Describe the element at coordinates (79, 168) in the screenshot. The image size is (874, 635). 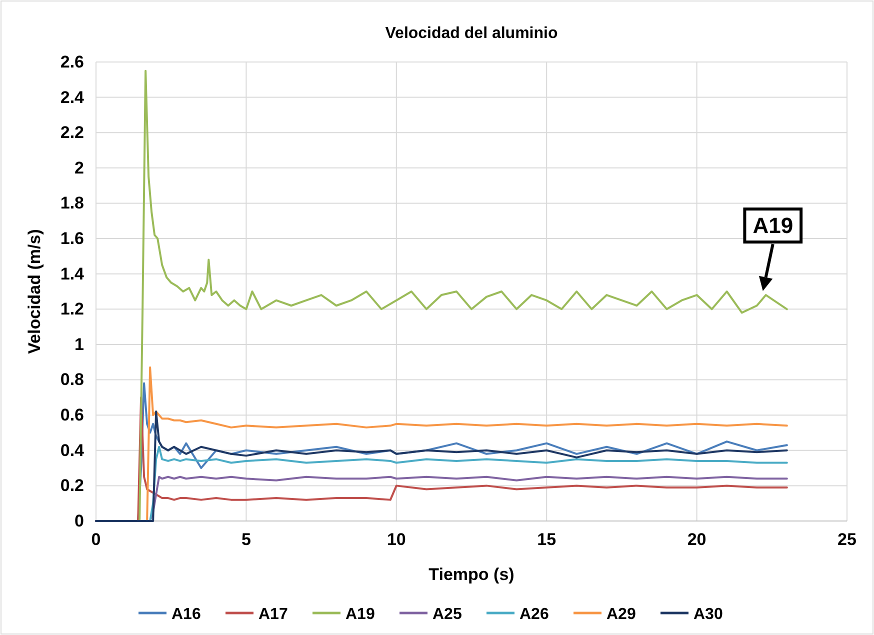
I see `y-tick-label: 2` at that location.